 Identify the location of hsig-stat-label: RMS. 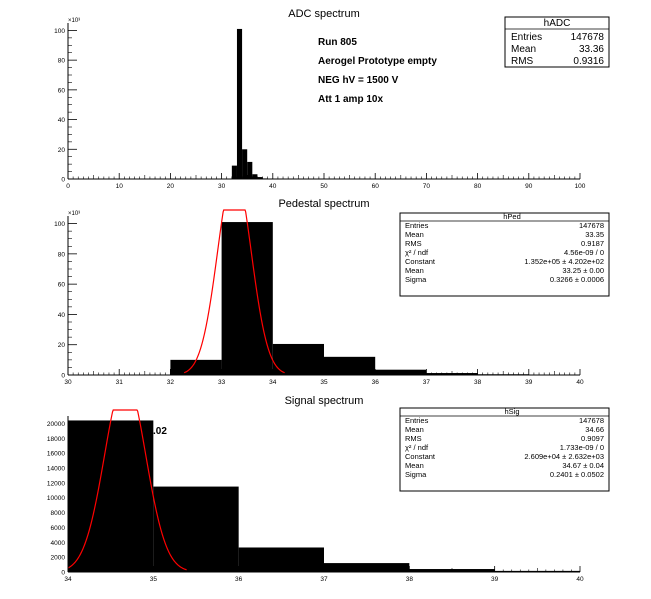
(413, 438).